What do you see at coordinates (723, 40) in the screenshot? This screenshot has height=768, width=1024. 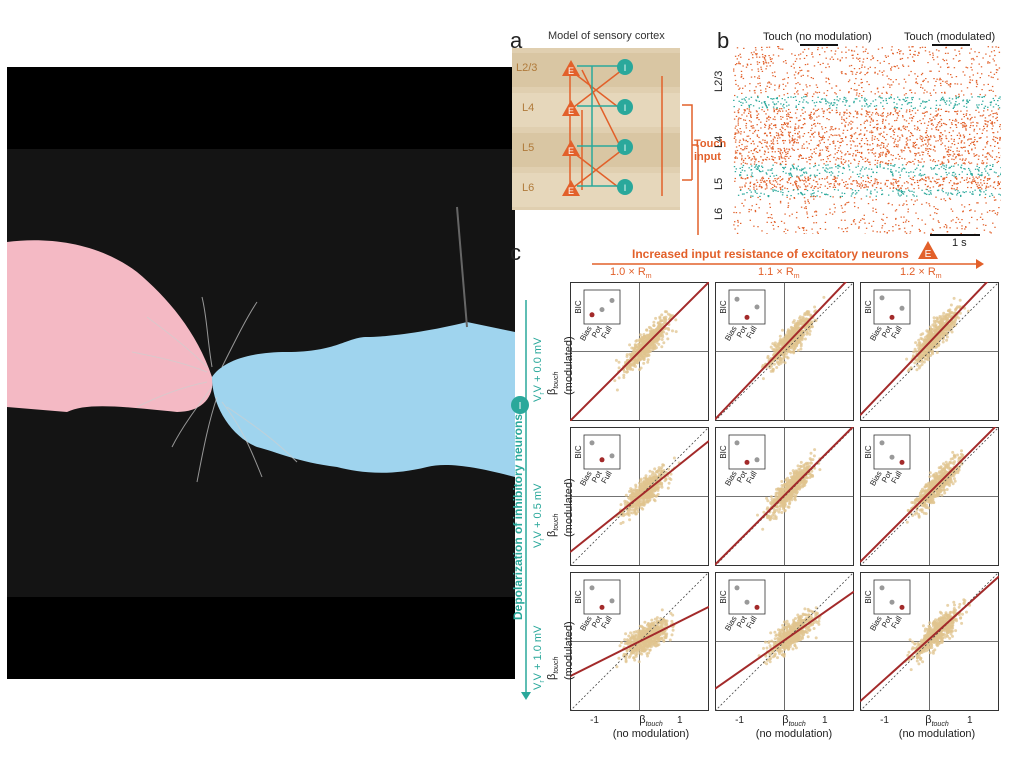 I see `panel-b-letter: b` at bounding box center [723, 40].